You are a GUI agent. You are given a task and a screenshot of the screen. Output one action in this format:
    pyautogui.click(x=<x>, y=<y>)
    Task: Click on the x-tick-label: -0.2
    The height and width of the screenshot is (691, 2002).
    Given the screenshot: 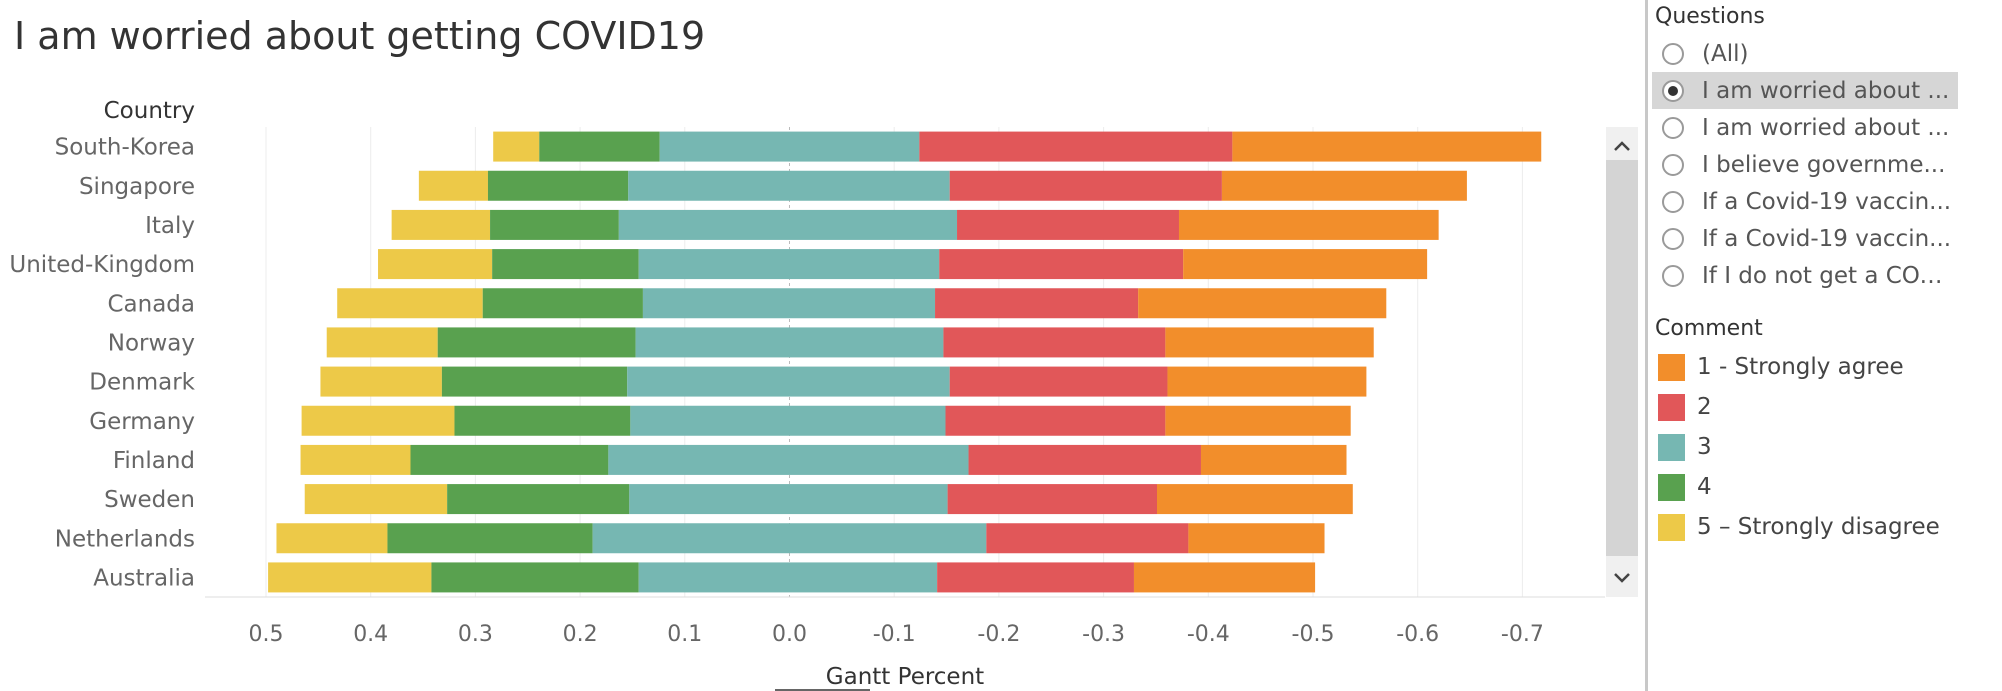 What is the action you would take?
    pyautogui.click(x=998, y=634)
    